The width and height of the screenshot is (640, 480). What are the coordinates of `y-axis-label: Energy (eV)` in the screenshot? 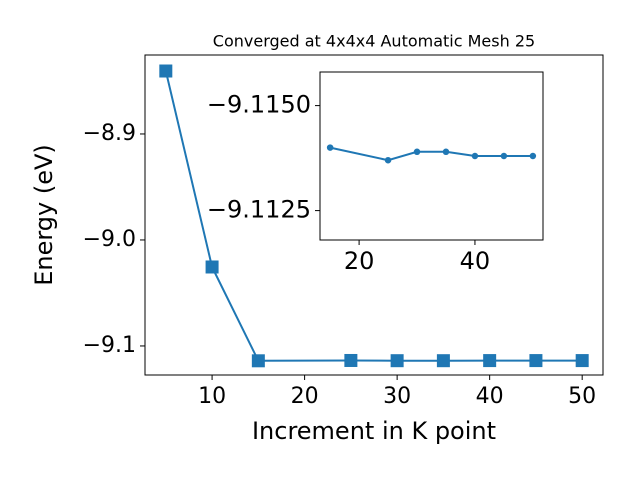 It's located at (44, 215).